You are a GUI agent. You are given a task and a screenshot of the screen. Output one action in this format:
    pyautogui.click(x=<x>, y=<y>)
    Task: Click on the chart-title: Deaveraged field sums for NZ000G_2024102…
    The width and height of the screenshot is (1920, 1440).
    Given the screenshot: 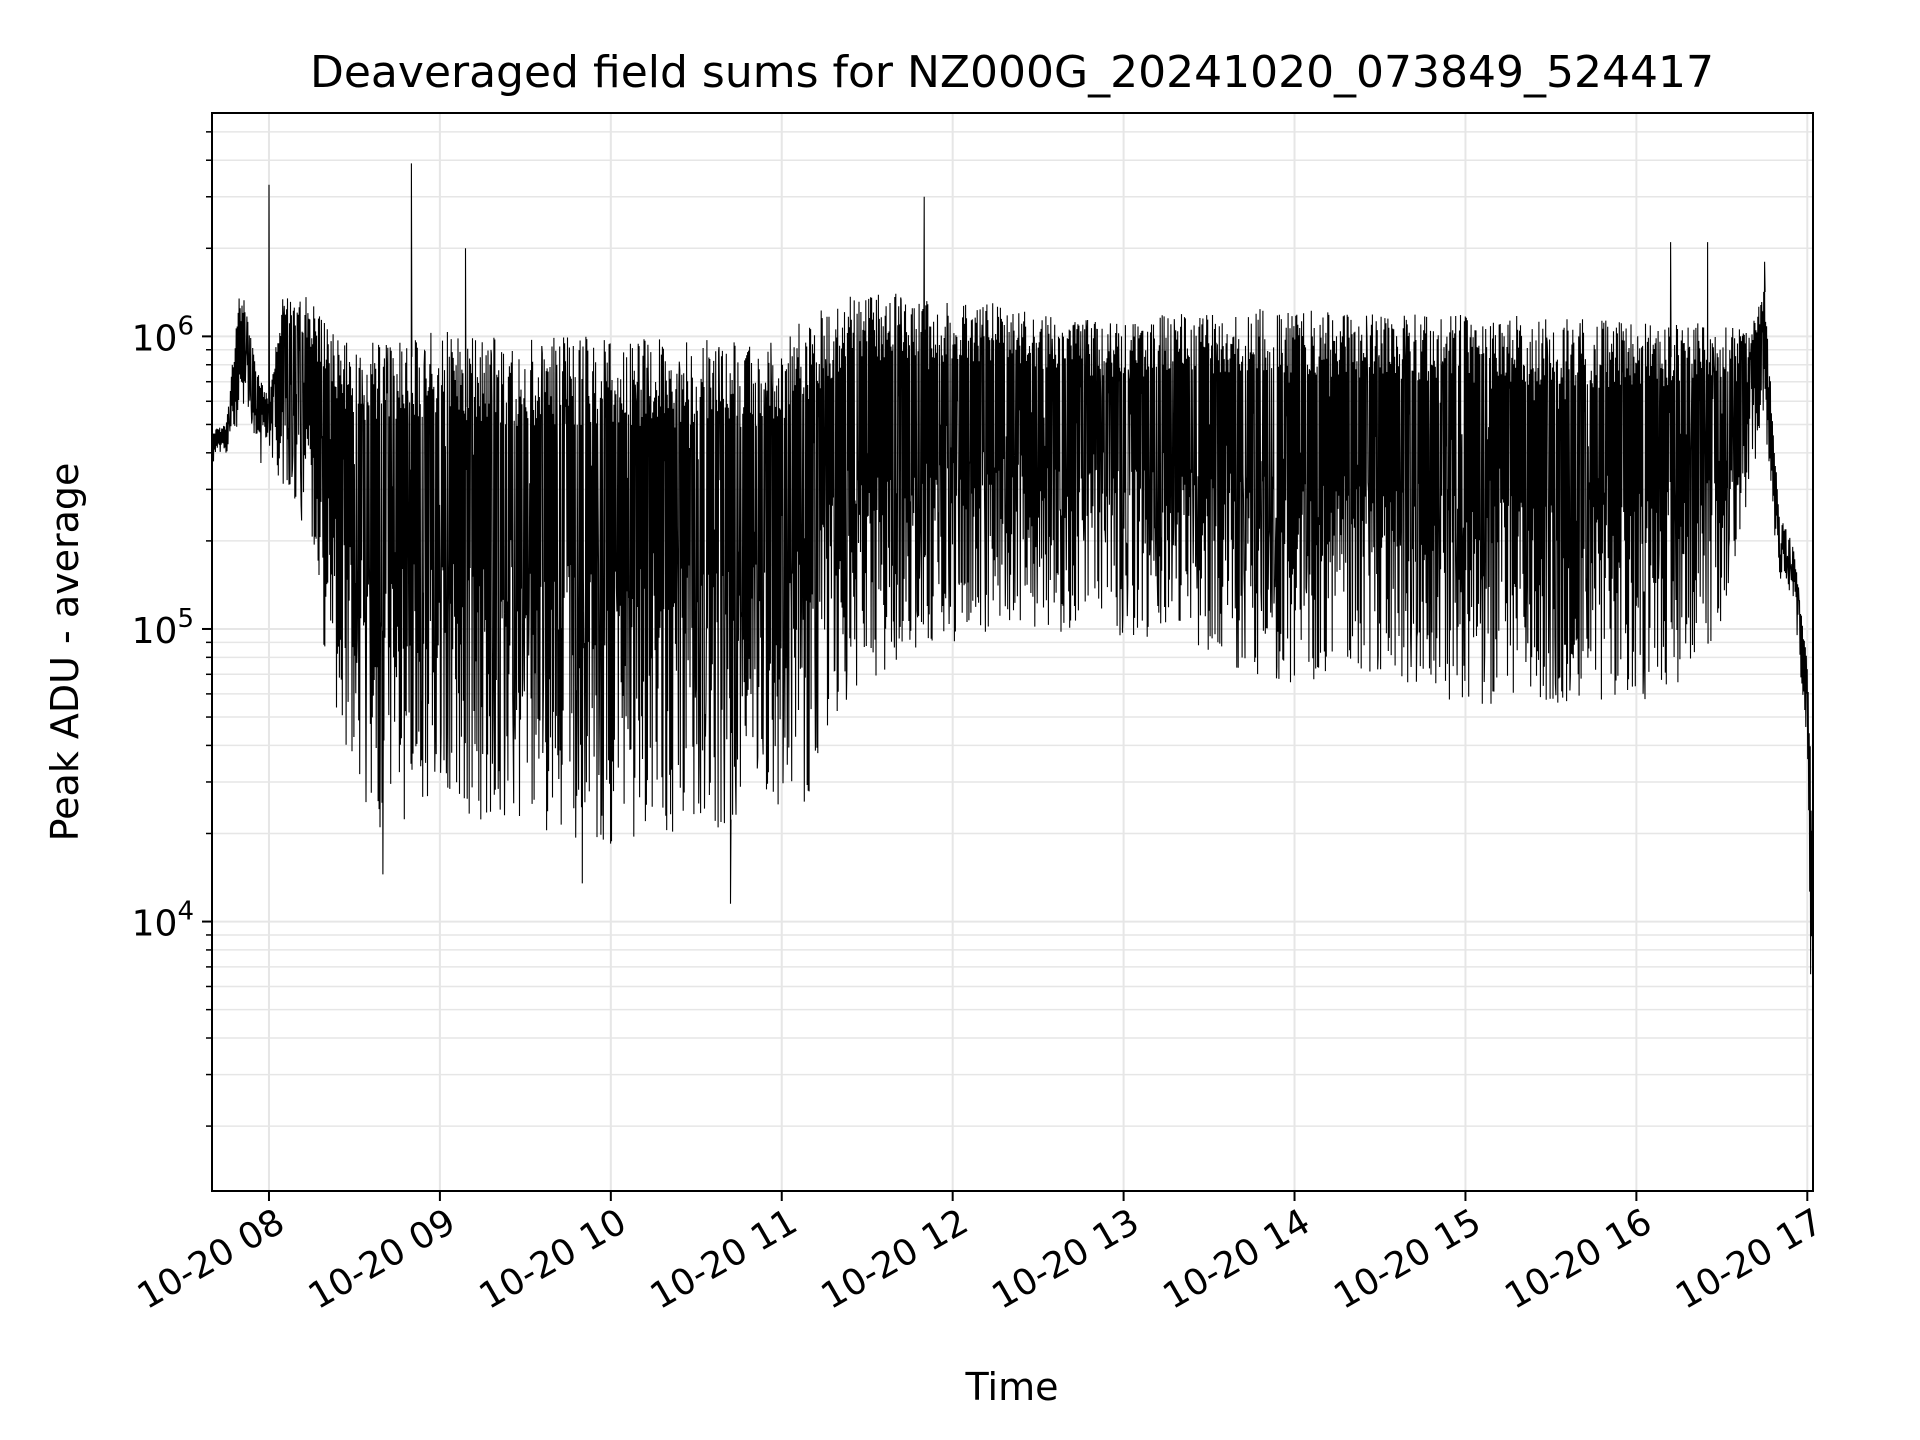 What is the action you would take?
    pyautogui.click(x=1012, y=72)
    